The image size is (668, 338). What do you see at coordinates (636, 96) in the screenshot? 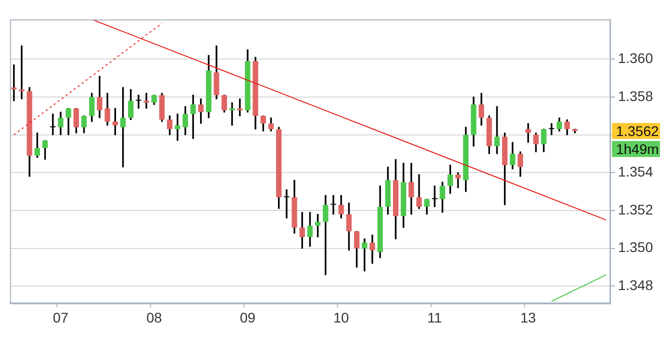
I see `y-tick-label: 1.358` at bounding box center [636, 96].